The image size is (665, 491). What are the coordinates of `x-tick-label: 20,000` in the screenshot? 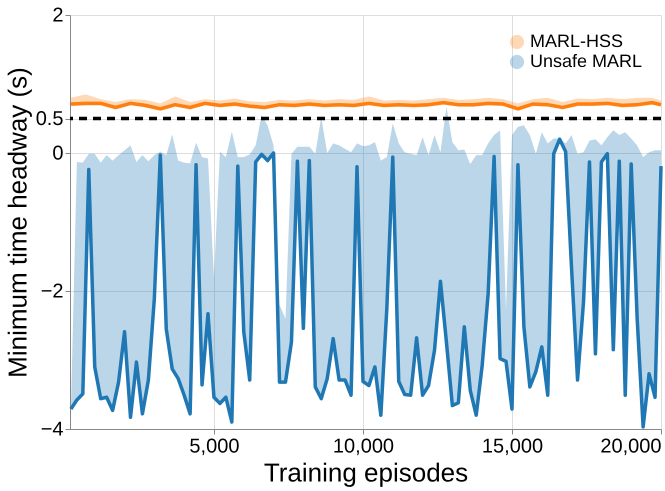 It's located at (631, 447).